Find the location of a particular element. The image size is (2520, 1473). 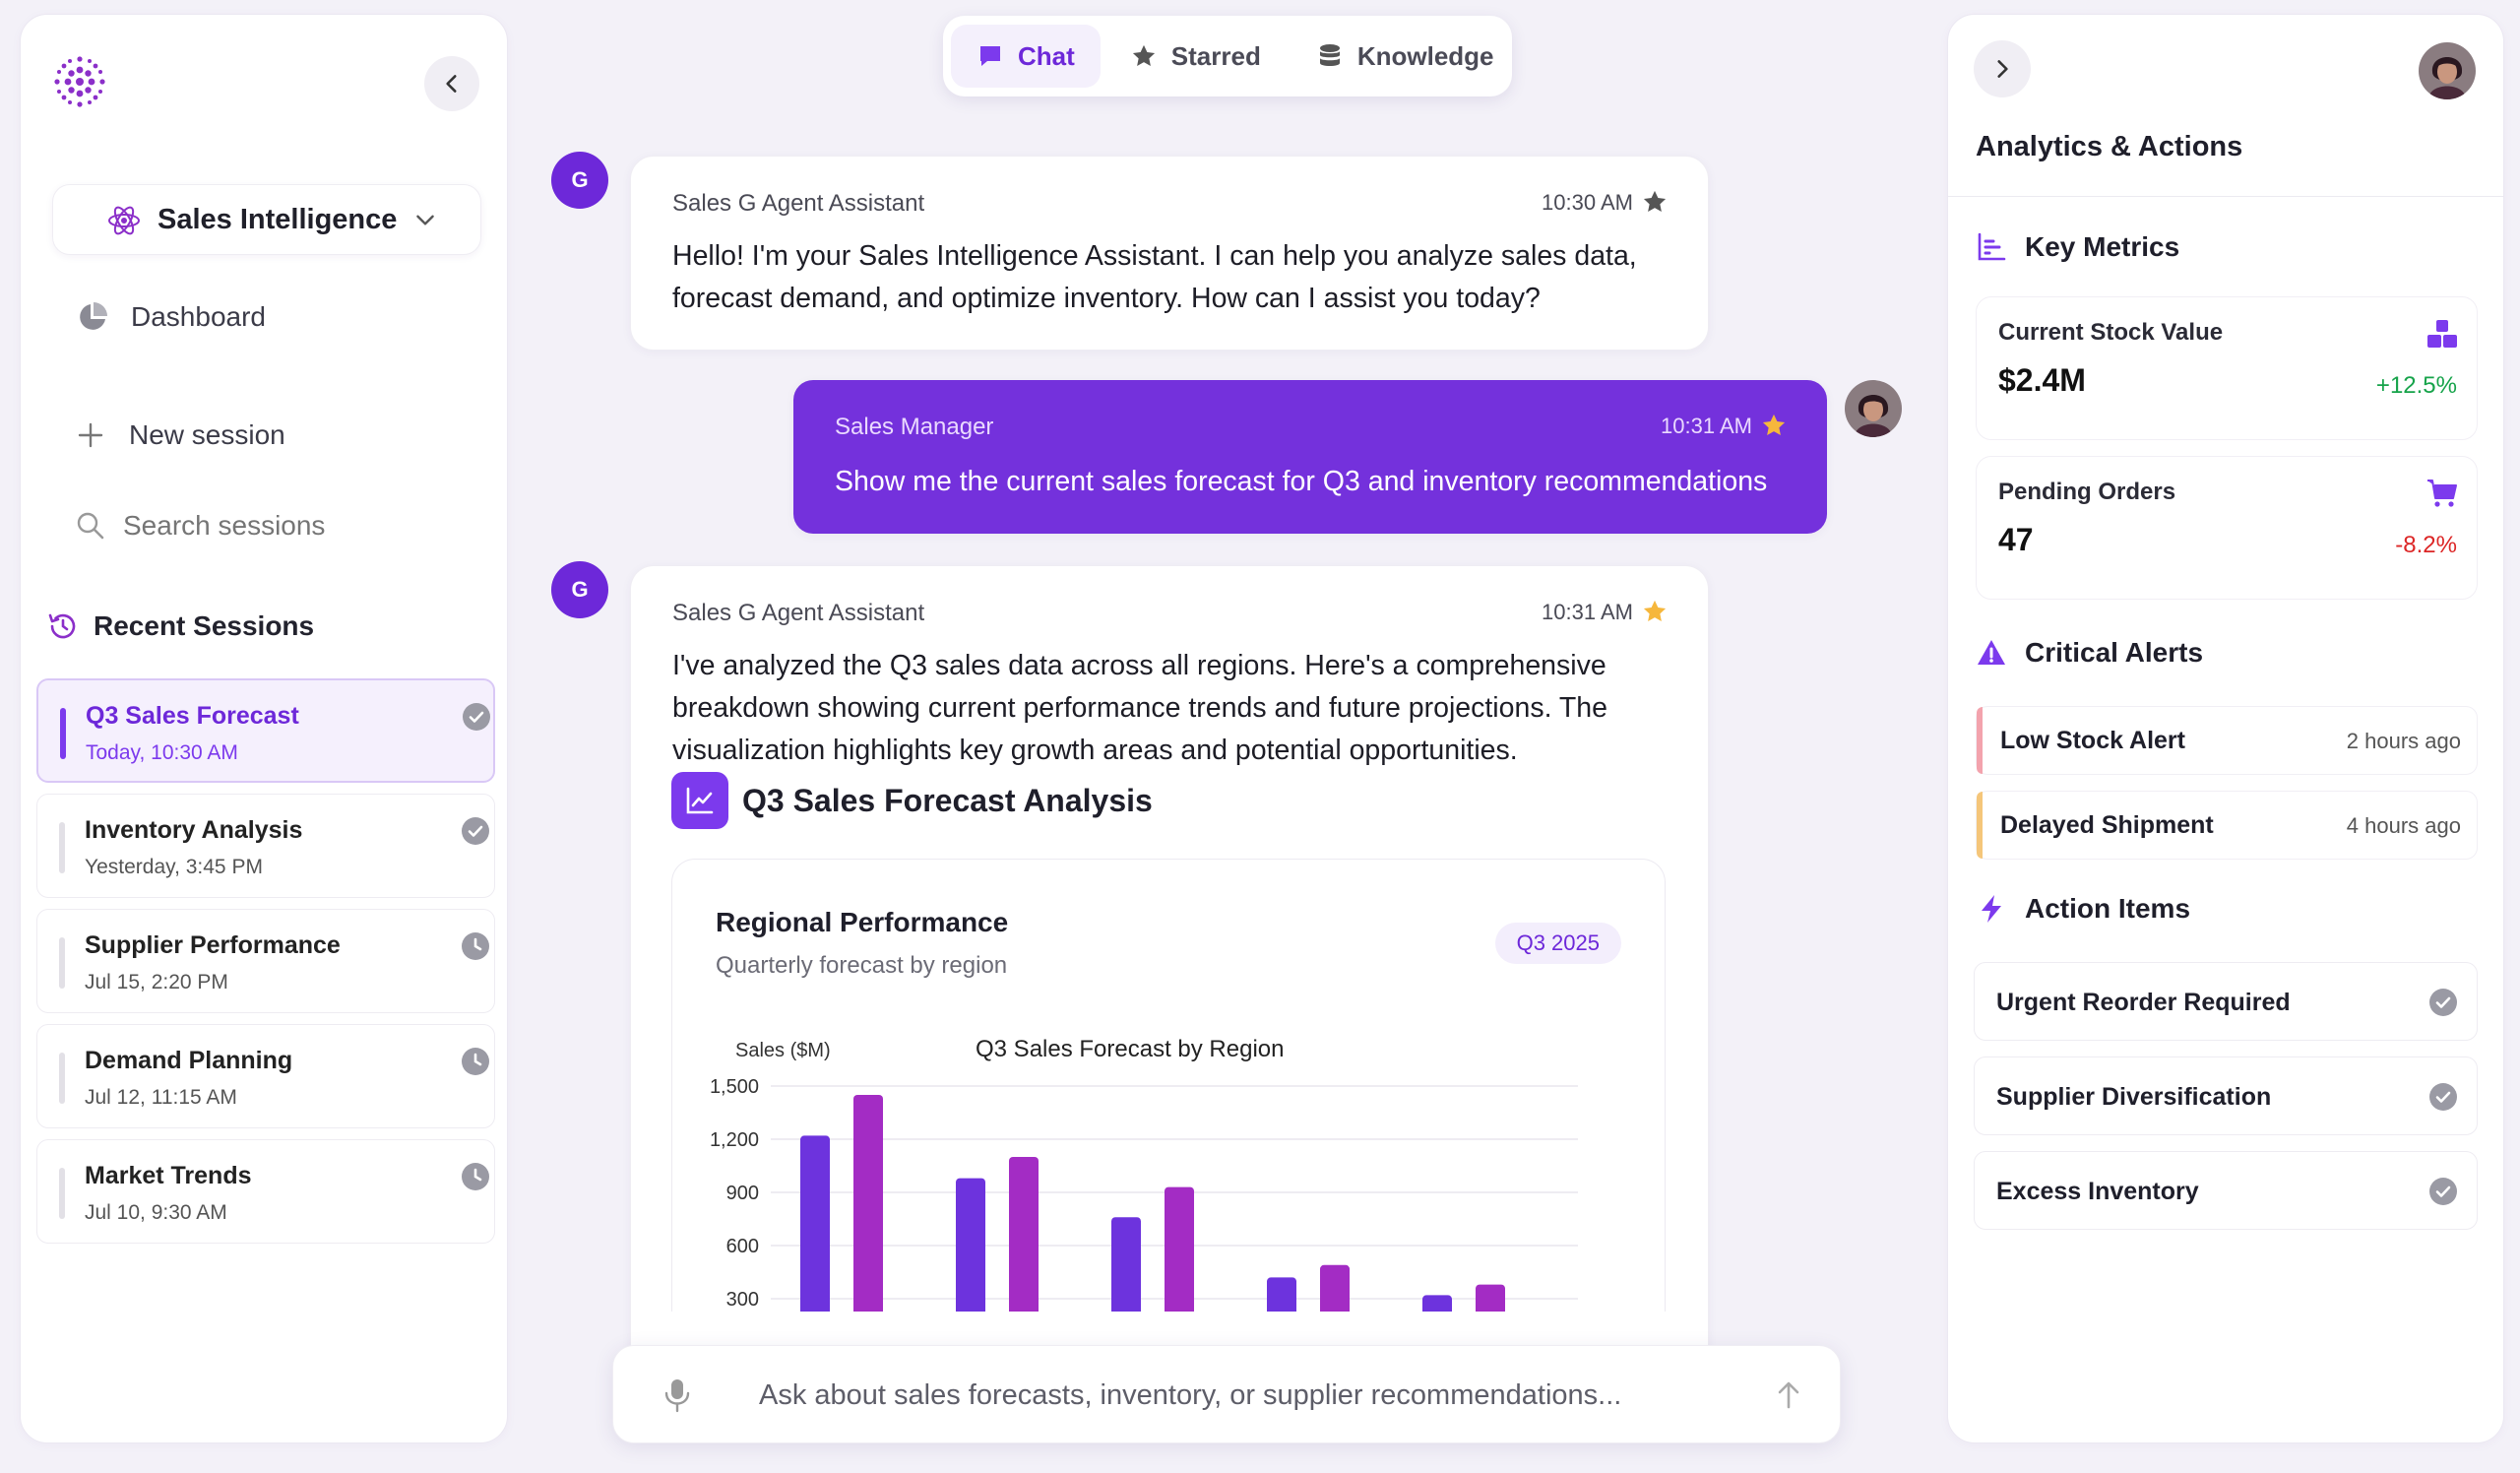

new-session-label: New session is located at coordinates (207, 434).